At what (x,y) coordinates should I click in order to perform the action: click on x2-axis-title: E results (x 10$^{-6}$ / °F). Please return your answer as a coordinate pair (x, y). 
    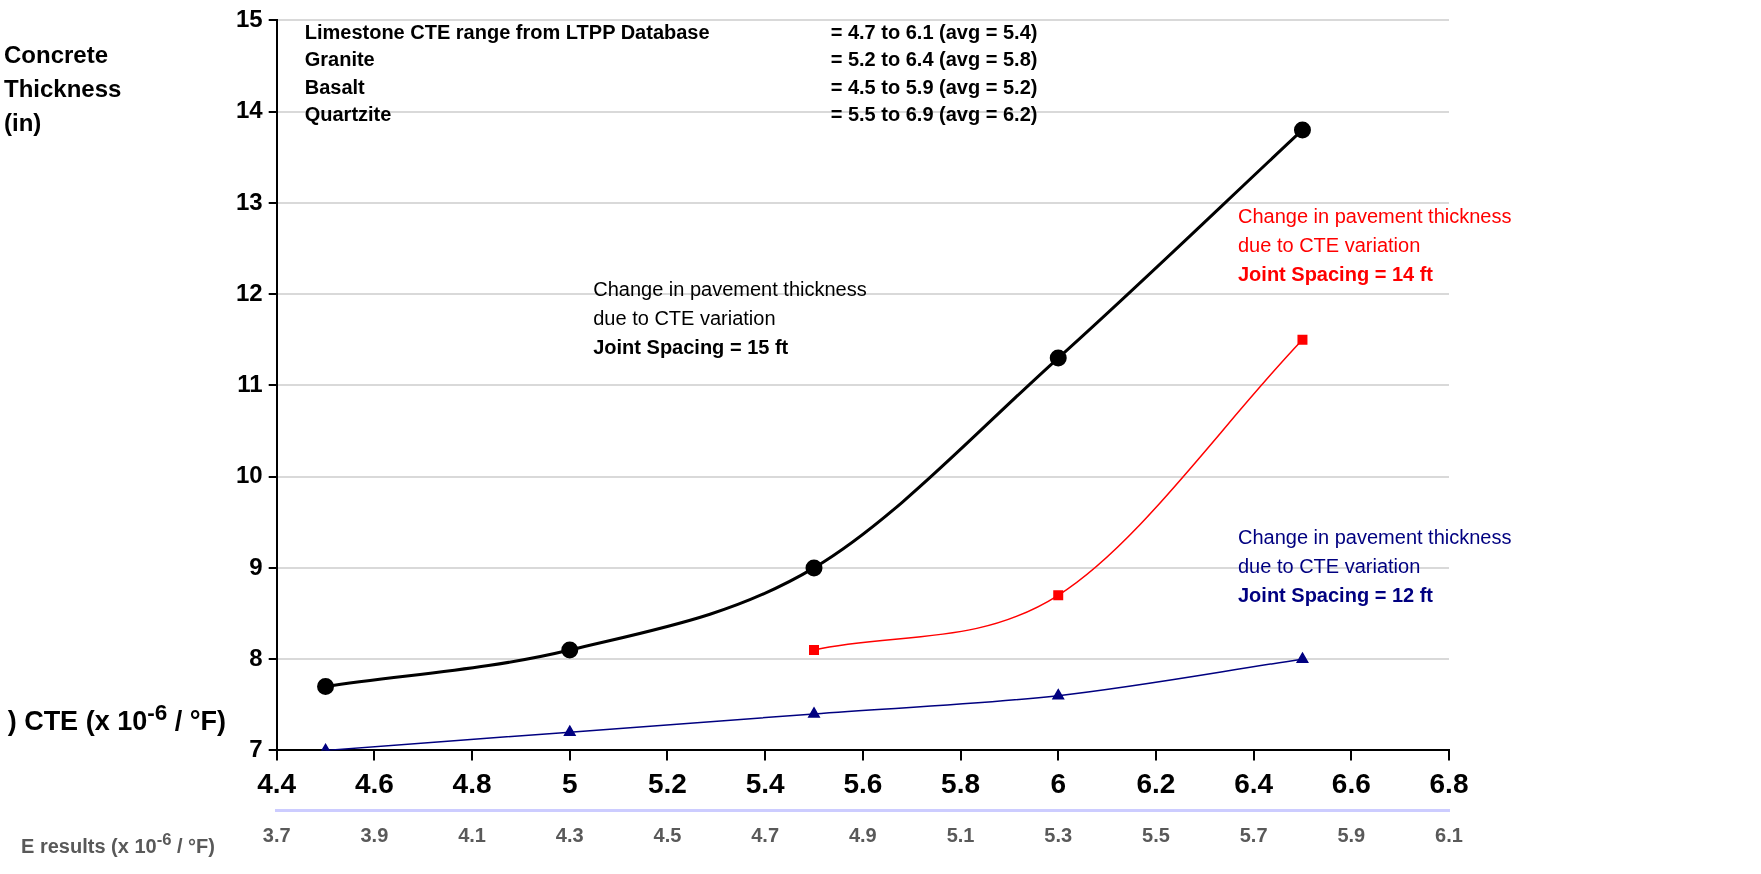
    Looking at the image, I should click on (118, 844).